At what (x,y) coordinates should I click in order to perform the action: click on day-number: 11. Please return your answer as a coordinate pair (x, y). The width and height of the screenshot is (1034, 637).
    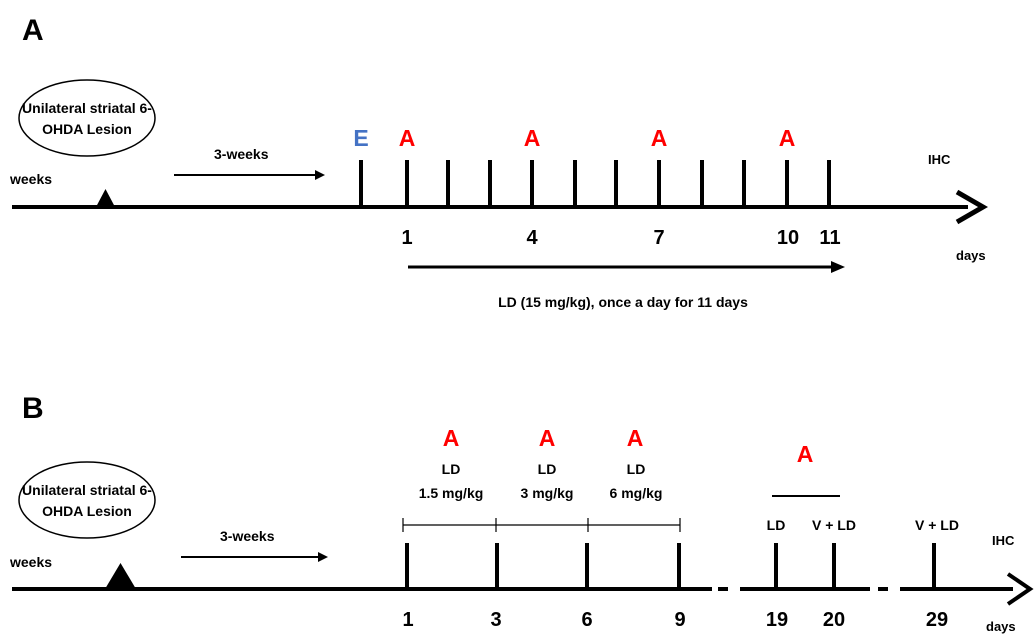
    Looking at the image, I should click on (829, 238).